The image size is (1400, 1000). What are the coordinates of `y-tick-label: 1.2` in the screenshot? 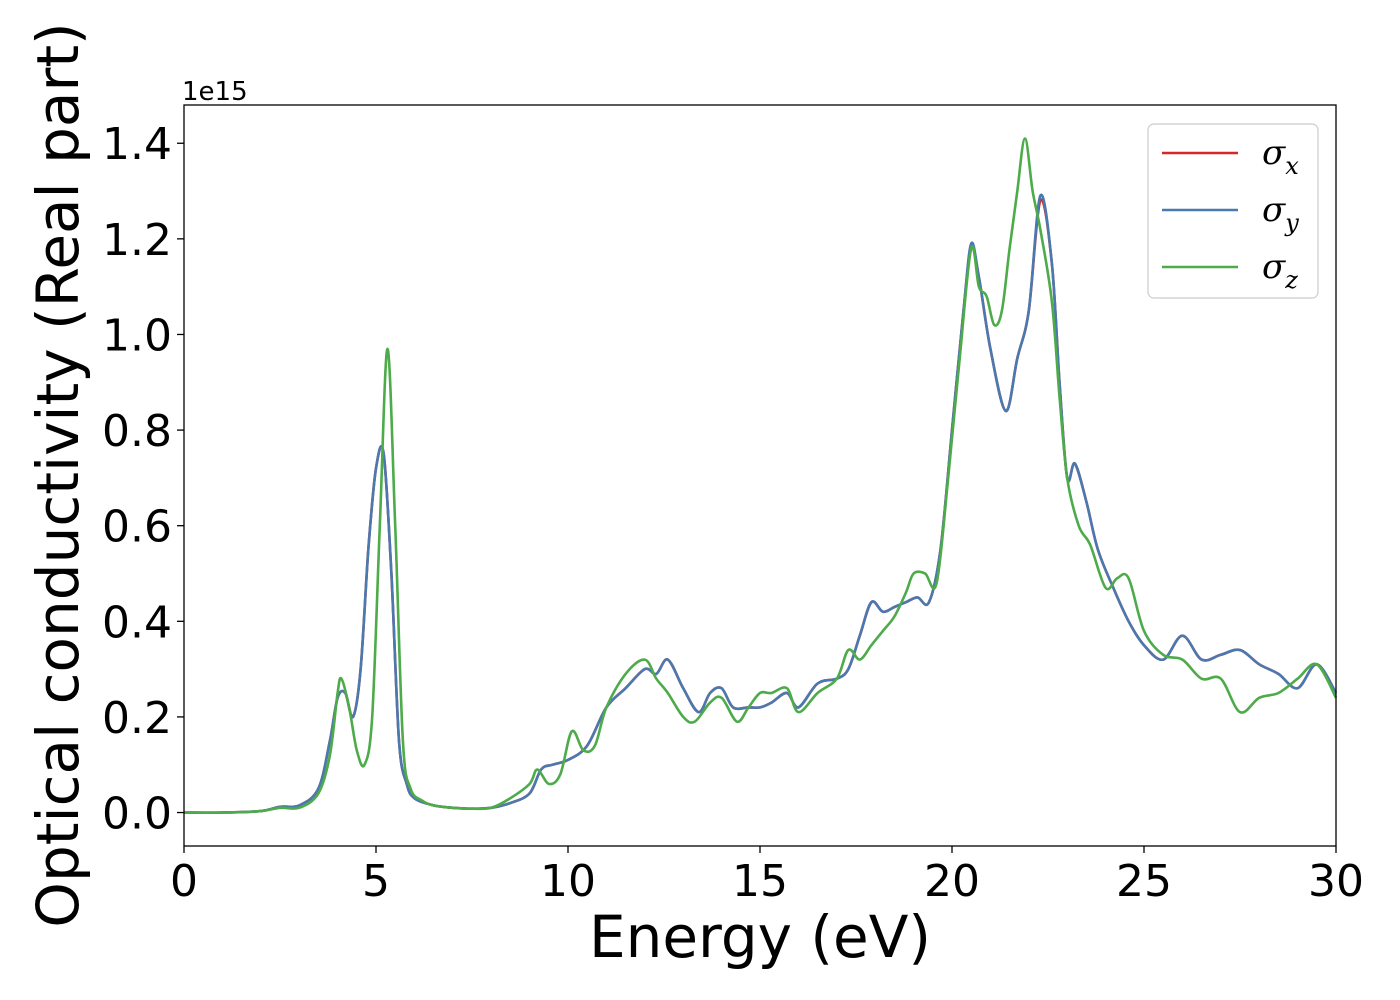 It's located at (137, 240).